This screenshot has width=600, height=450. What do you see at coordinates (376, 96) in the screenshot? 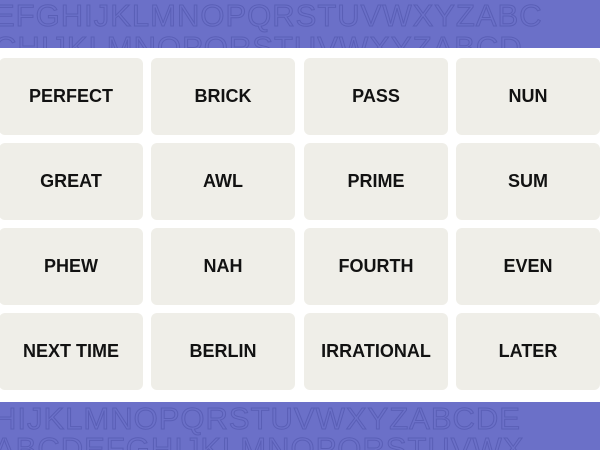
I see `word-tile: PASS` at bounding box center [376, 96].